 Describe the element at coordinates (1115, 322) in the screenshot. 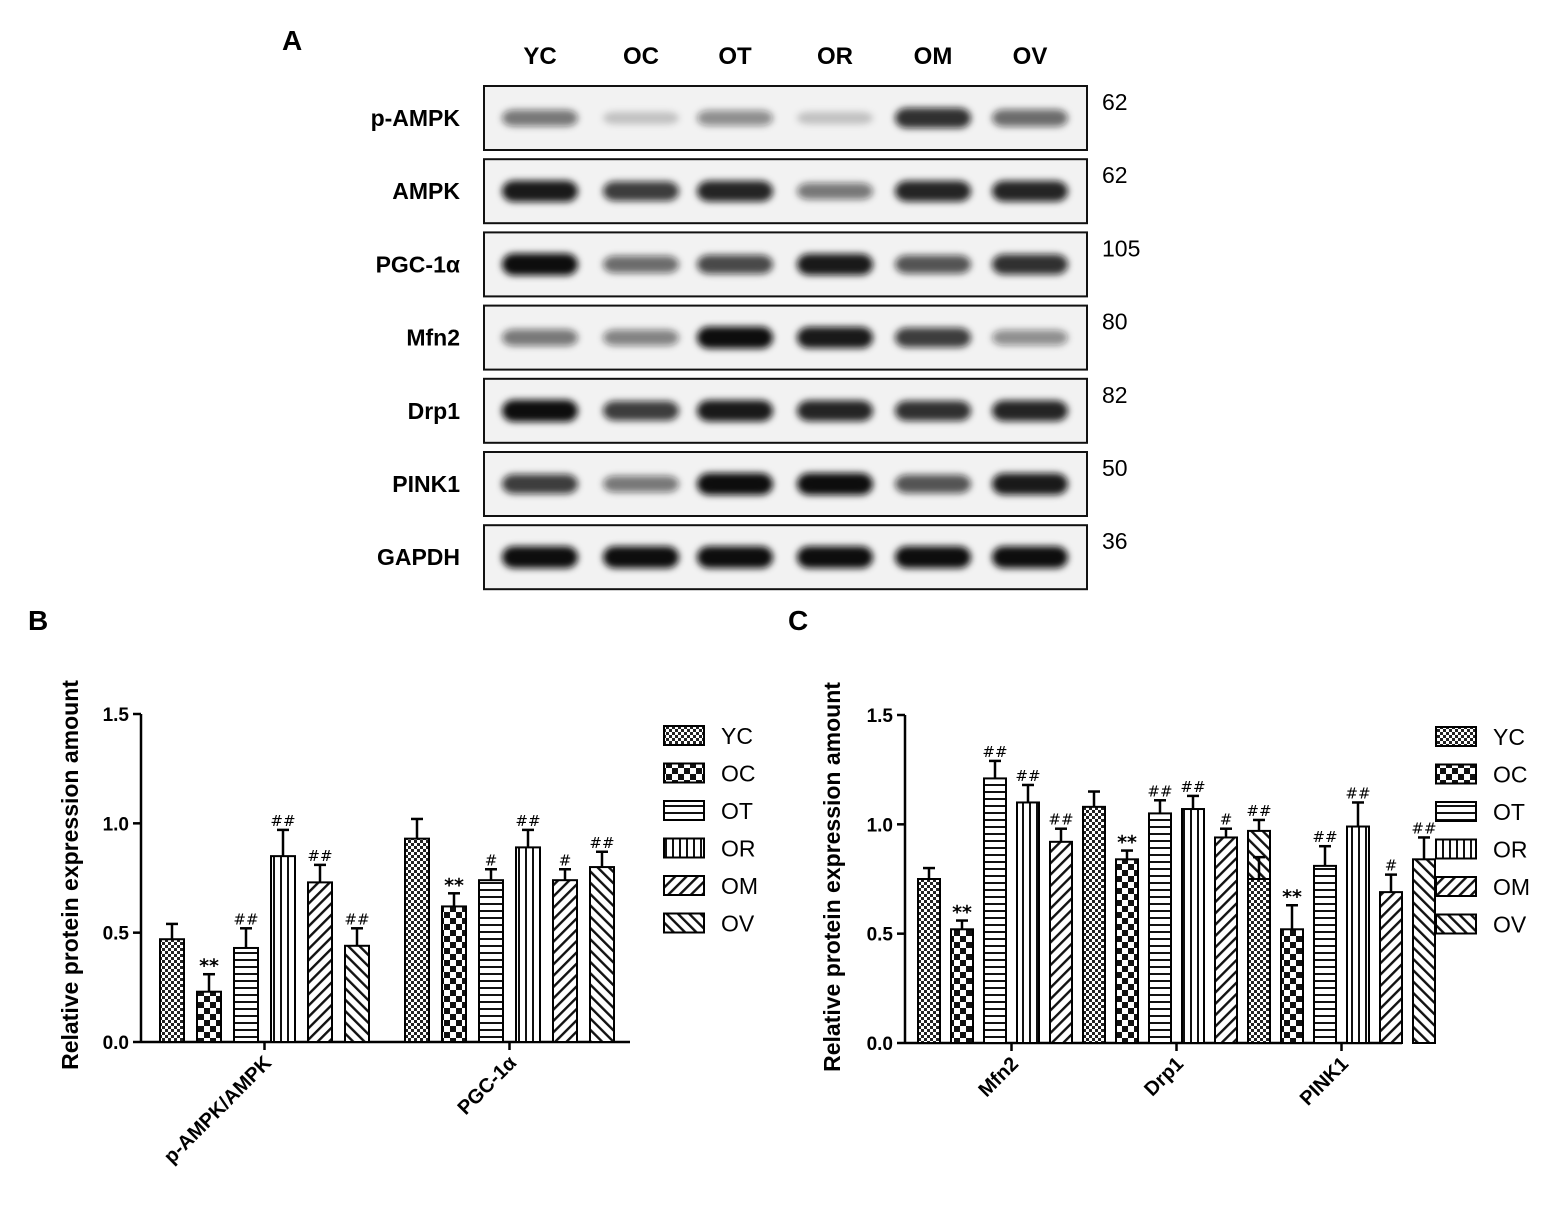

I see `mw-label: 80` at that location.